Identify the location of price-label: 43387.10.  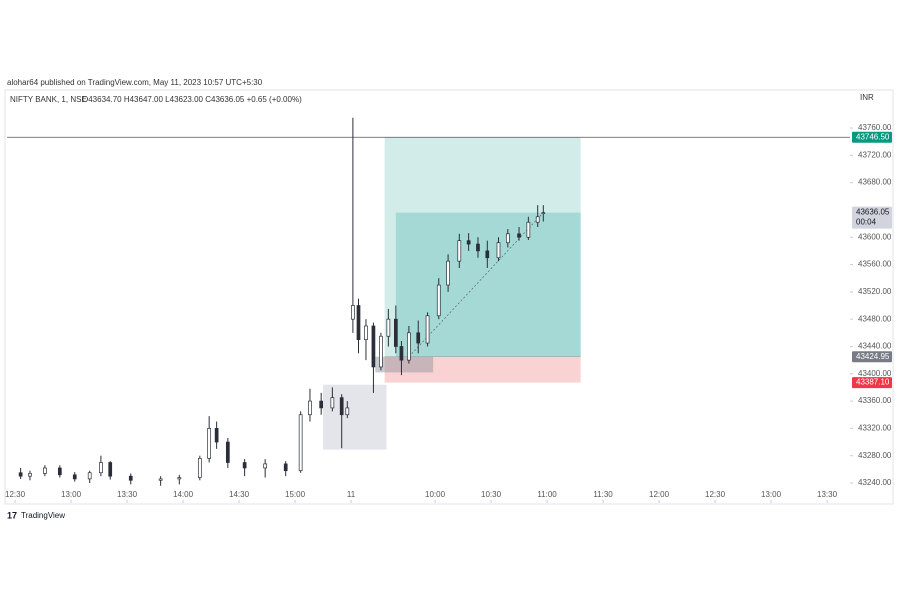
(873, 382).